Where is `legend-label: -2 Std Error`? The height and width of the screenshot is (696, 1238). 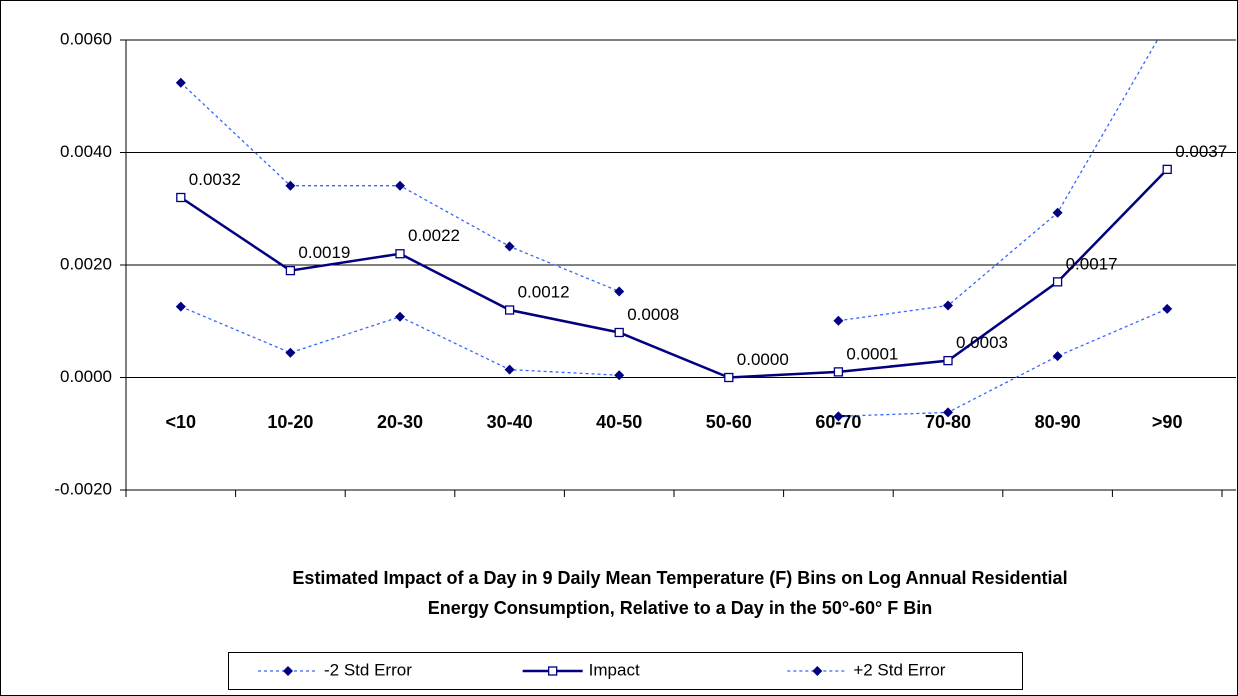
legend-label: -2 Std Error is located at coordinates (368, 669).